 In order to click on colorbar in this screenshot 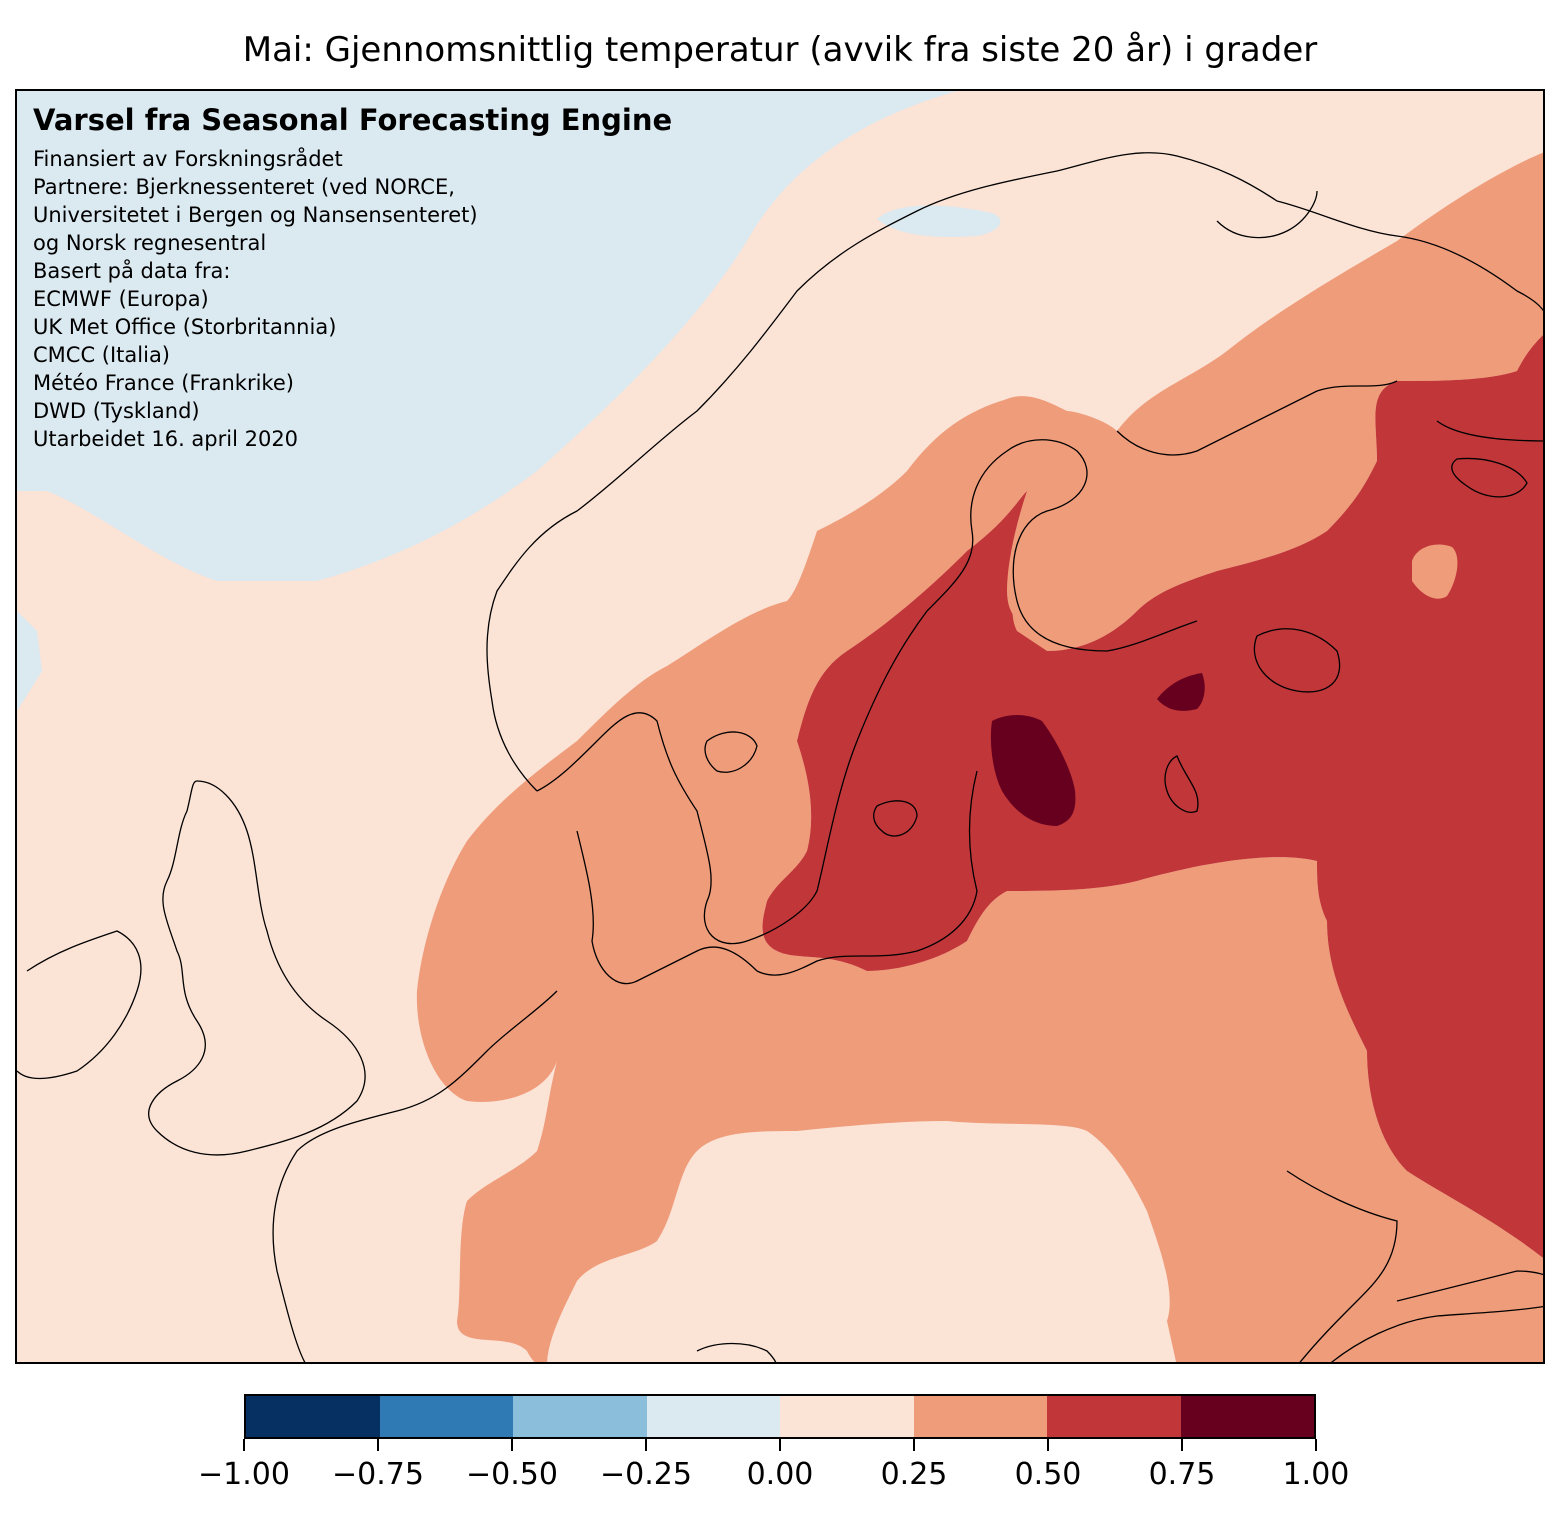, I will do `click(780, 1416)`.